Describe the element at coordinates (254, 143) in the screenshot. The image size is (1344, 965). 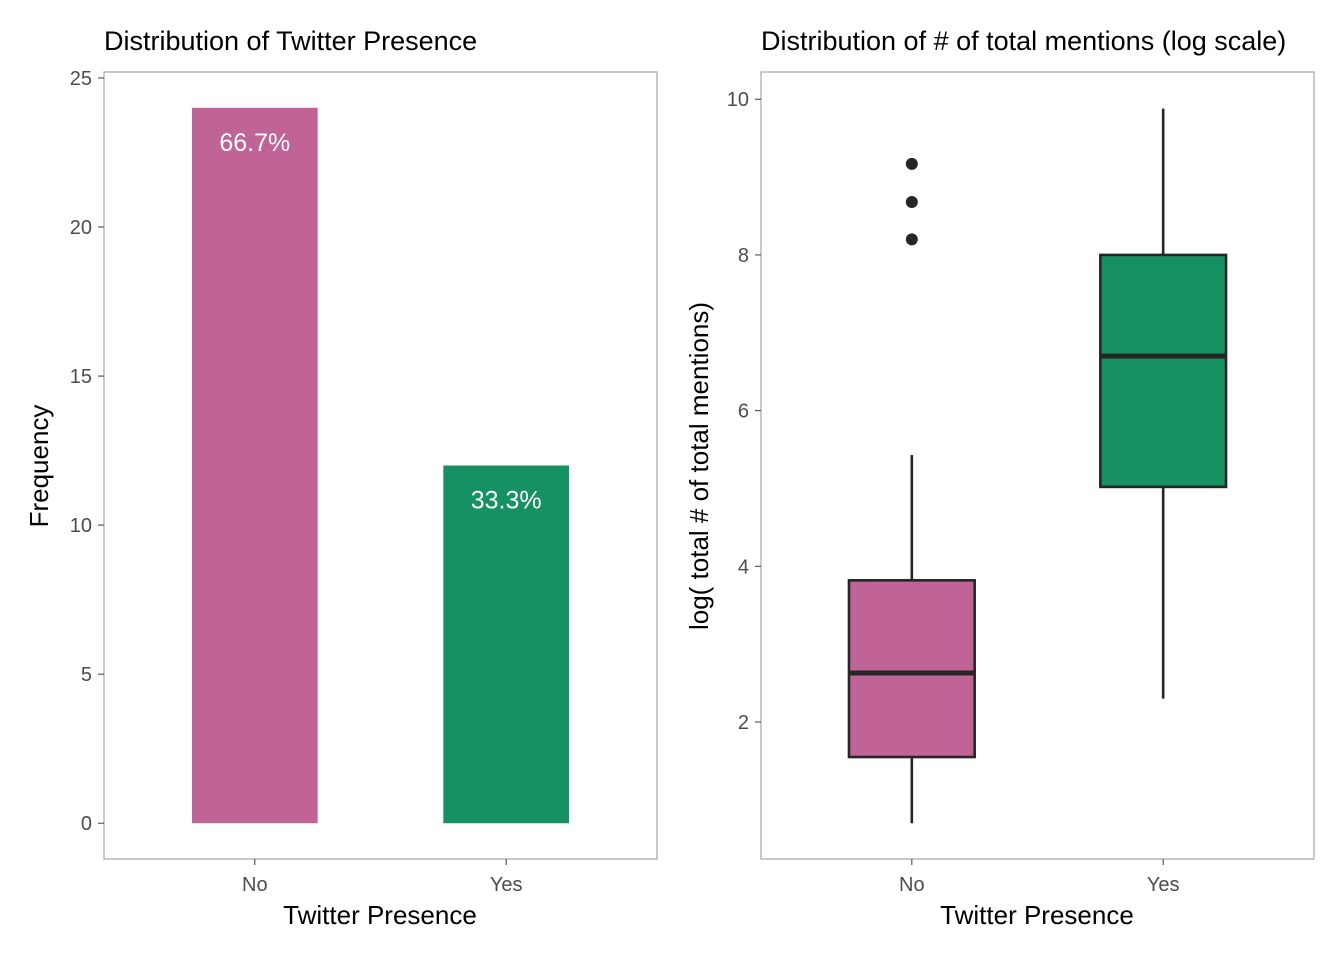
I see `bar-data-label: 66.7%` at that location.